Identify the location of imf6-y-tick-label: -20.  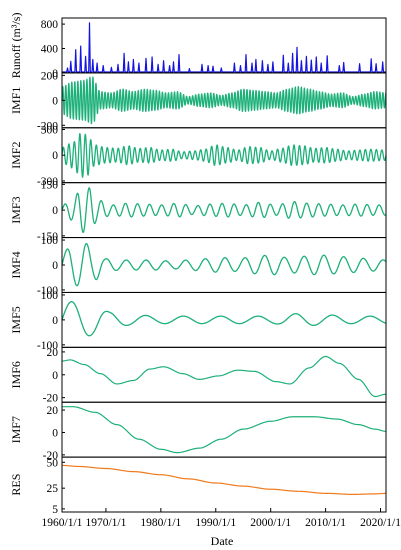
(51, 399).